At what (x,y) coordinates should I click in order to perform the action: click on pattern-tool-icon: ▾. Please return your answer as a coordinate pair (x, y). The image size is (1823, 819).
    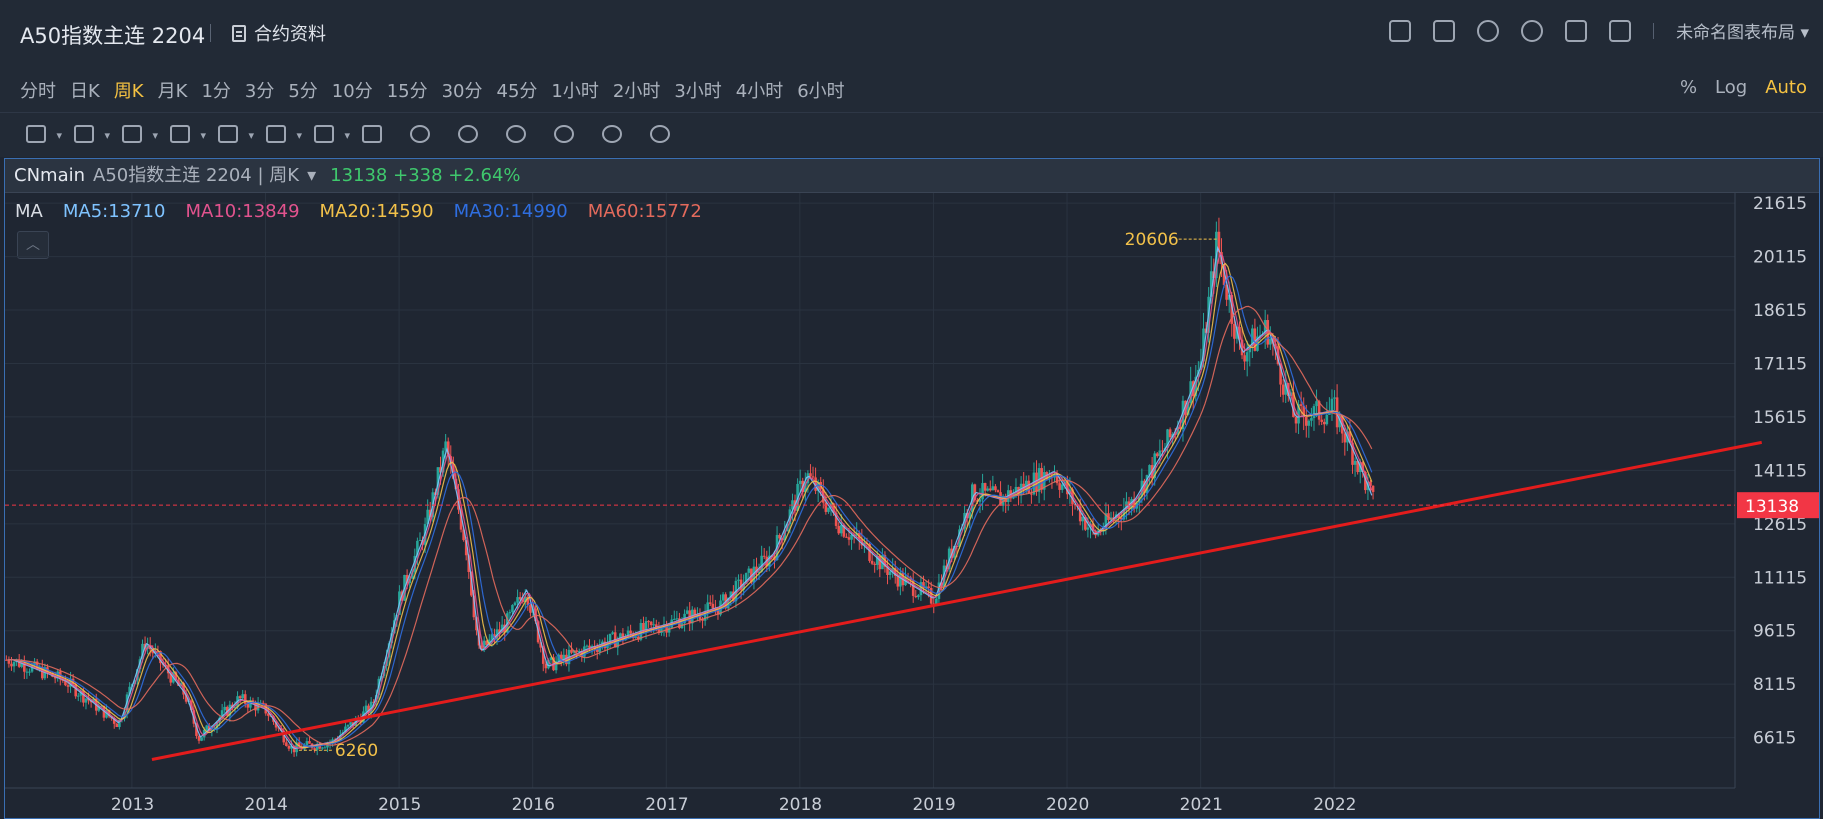
    Looking at the image, I should click on (140, 134).